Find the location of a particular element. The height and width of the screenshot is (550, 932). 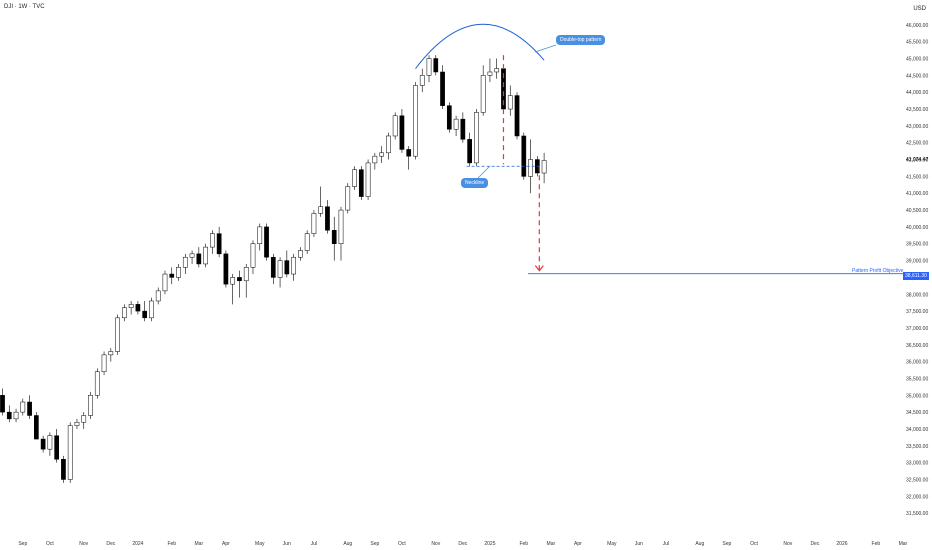

x-tick-label: 2024 is located at coordinates (137, 544).